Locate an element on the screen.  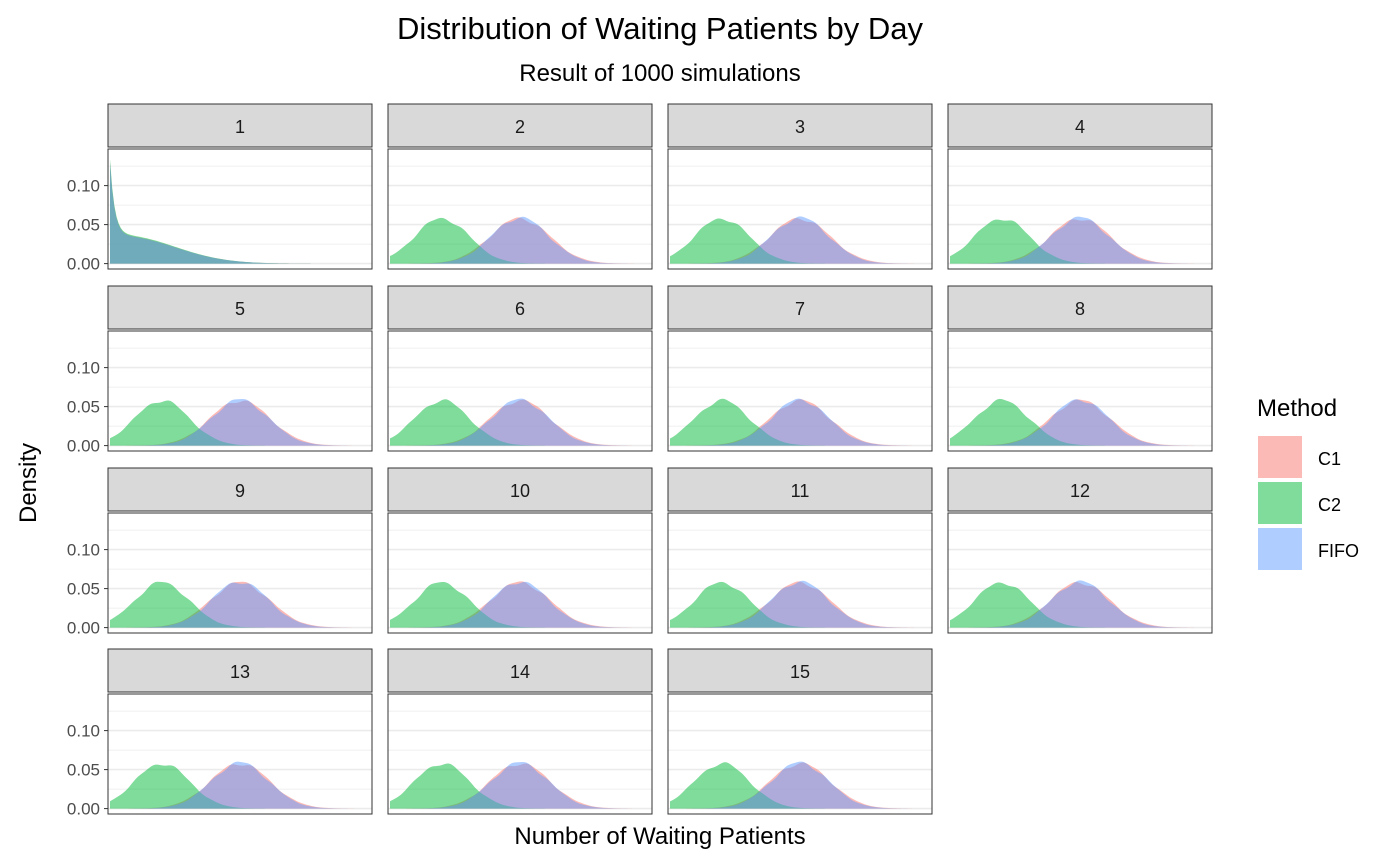
chart-subtitle: Result of 1000 simulations is located at coordinates (659, 73).